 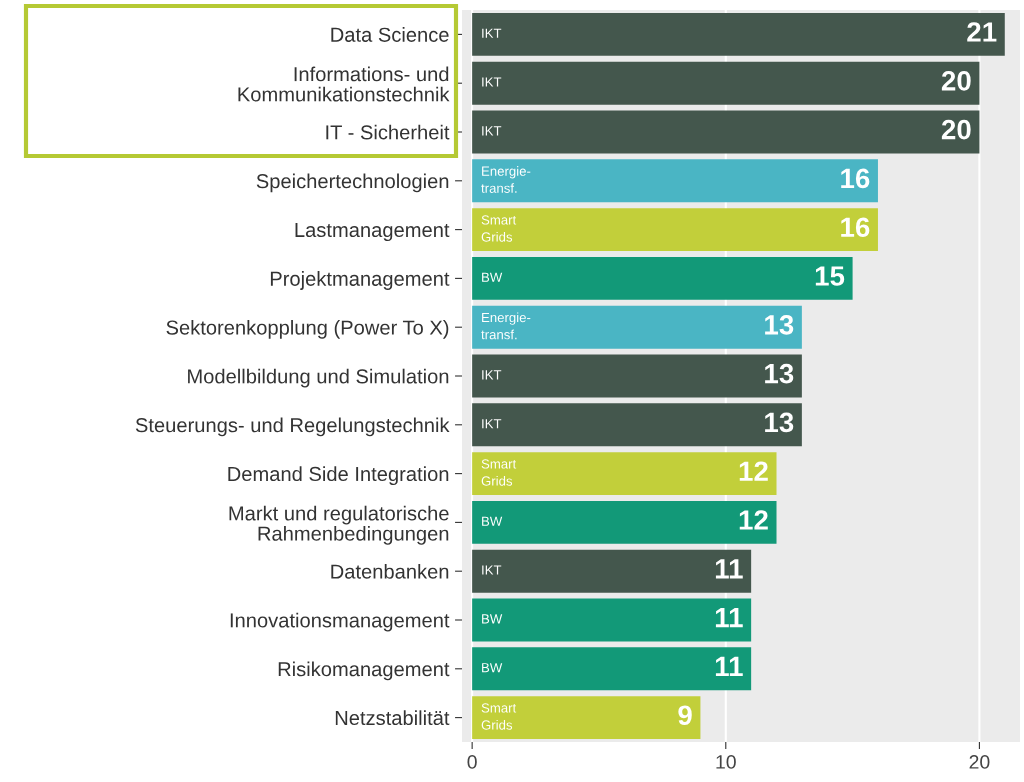 I want to click on x-tick-label: 20, so click(x=979, y=762).